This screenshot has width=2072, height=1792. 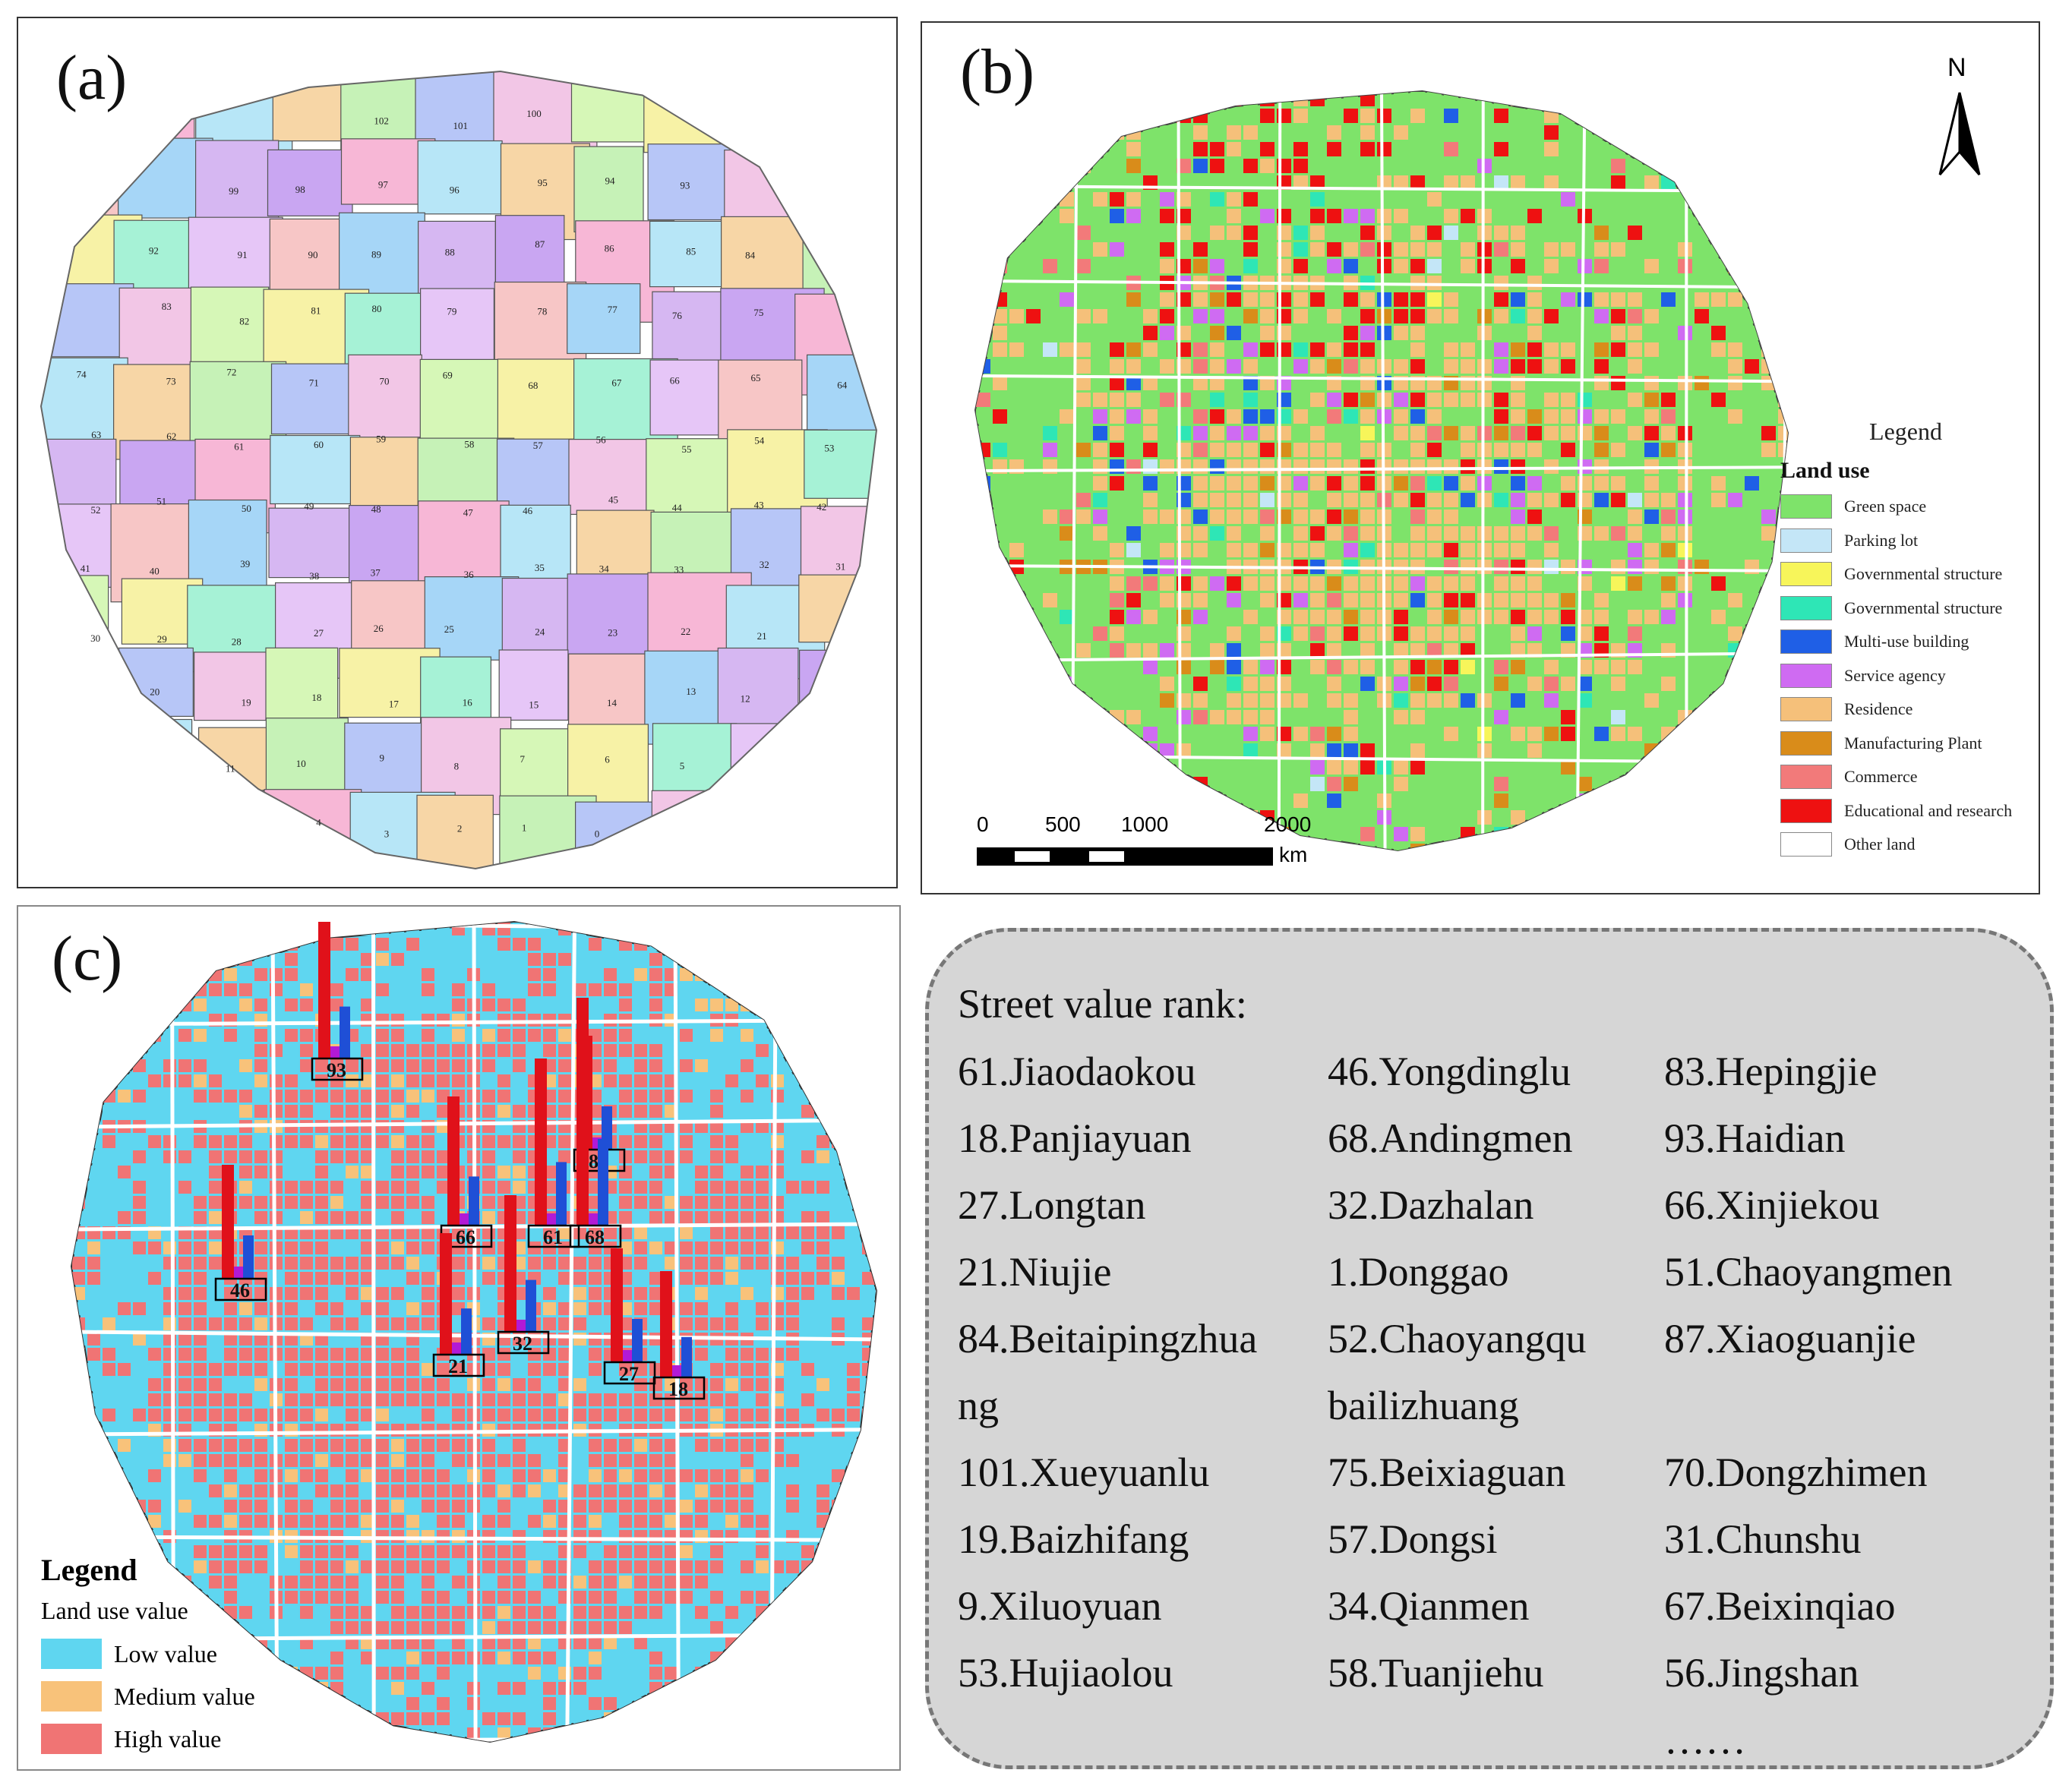 What do you see at coordinates (1063, 824) in the screenshot?
I see `scale-tick-label: 500` at bounding box center [1063, 824].